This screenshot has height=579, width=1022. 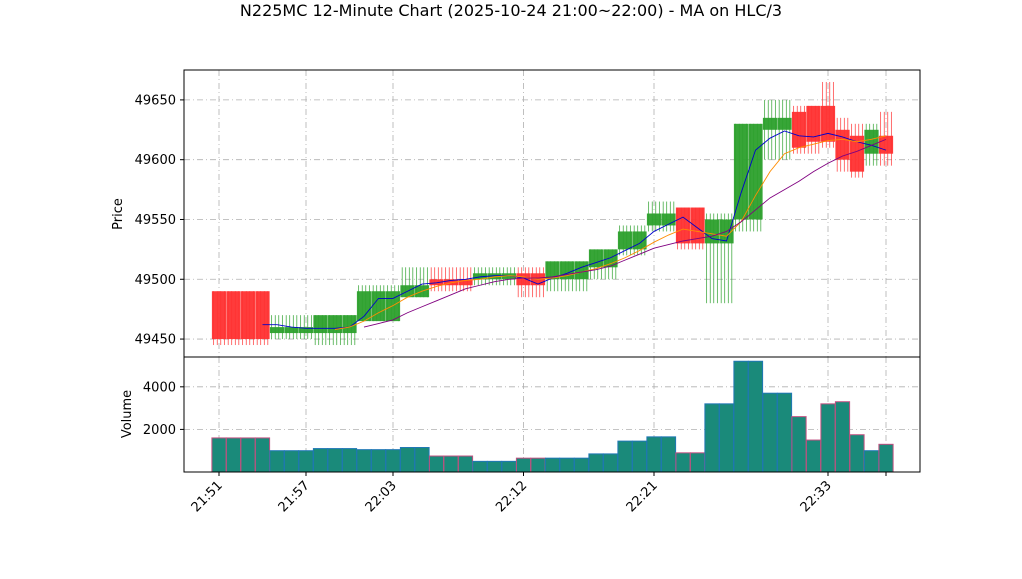 What do you see at coordinates (294, 496) in the screenshot?
I see `x-tick-label: 21:57` at bounding box center [294, 496].